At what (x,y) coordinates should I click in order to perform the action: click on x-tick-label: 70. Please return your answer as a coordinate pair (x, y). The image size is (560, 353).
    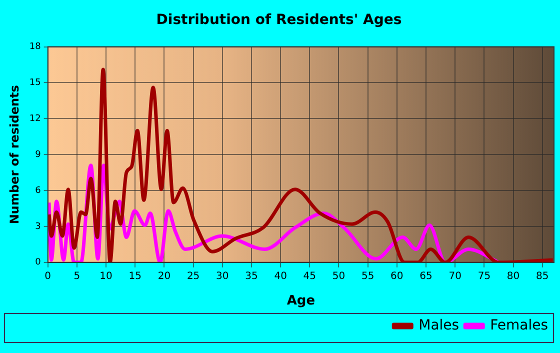
    Looking at the image, I should click on (455, 276).